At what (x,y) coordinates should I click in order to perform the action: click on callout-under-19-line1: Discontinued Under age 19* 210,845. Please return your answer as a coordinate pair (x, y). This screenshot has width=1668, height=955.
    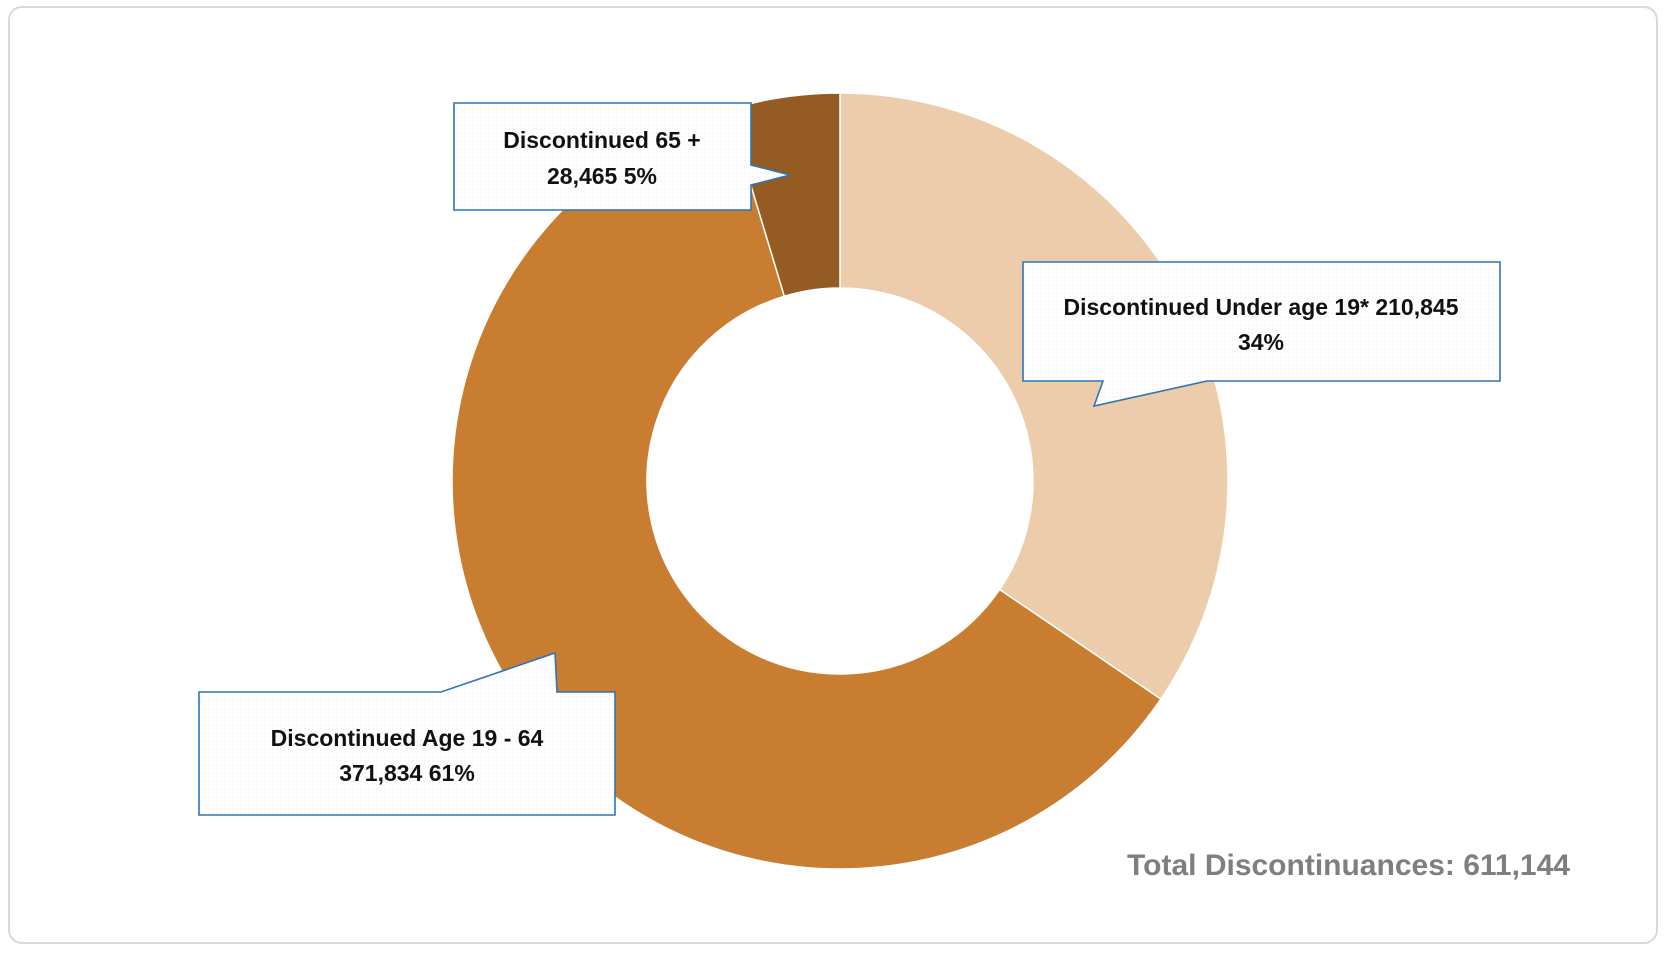
    Looking at the image, I should click on (1261, 307).